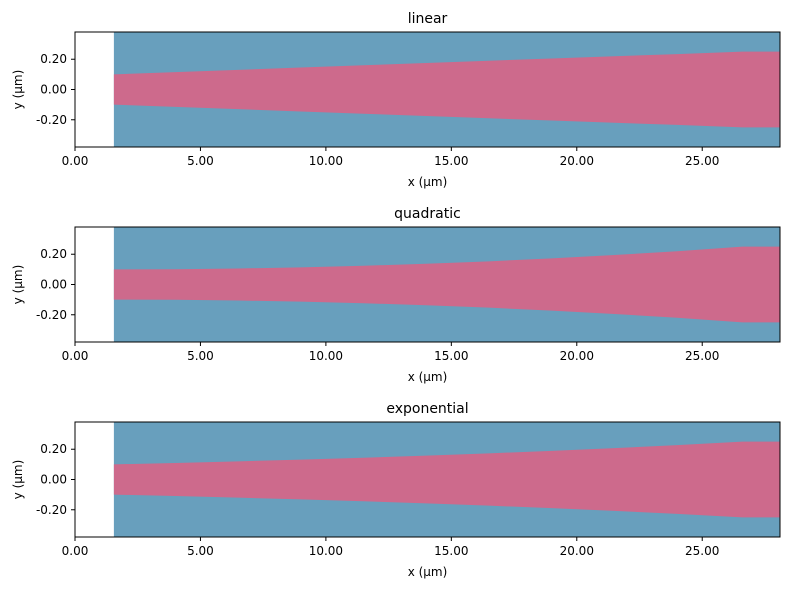 The width and height of the screenshot is (790, 590). I want to click on subplot-title: linear, so click(428, 19).